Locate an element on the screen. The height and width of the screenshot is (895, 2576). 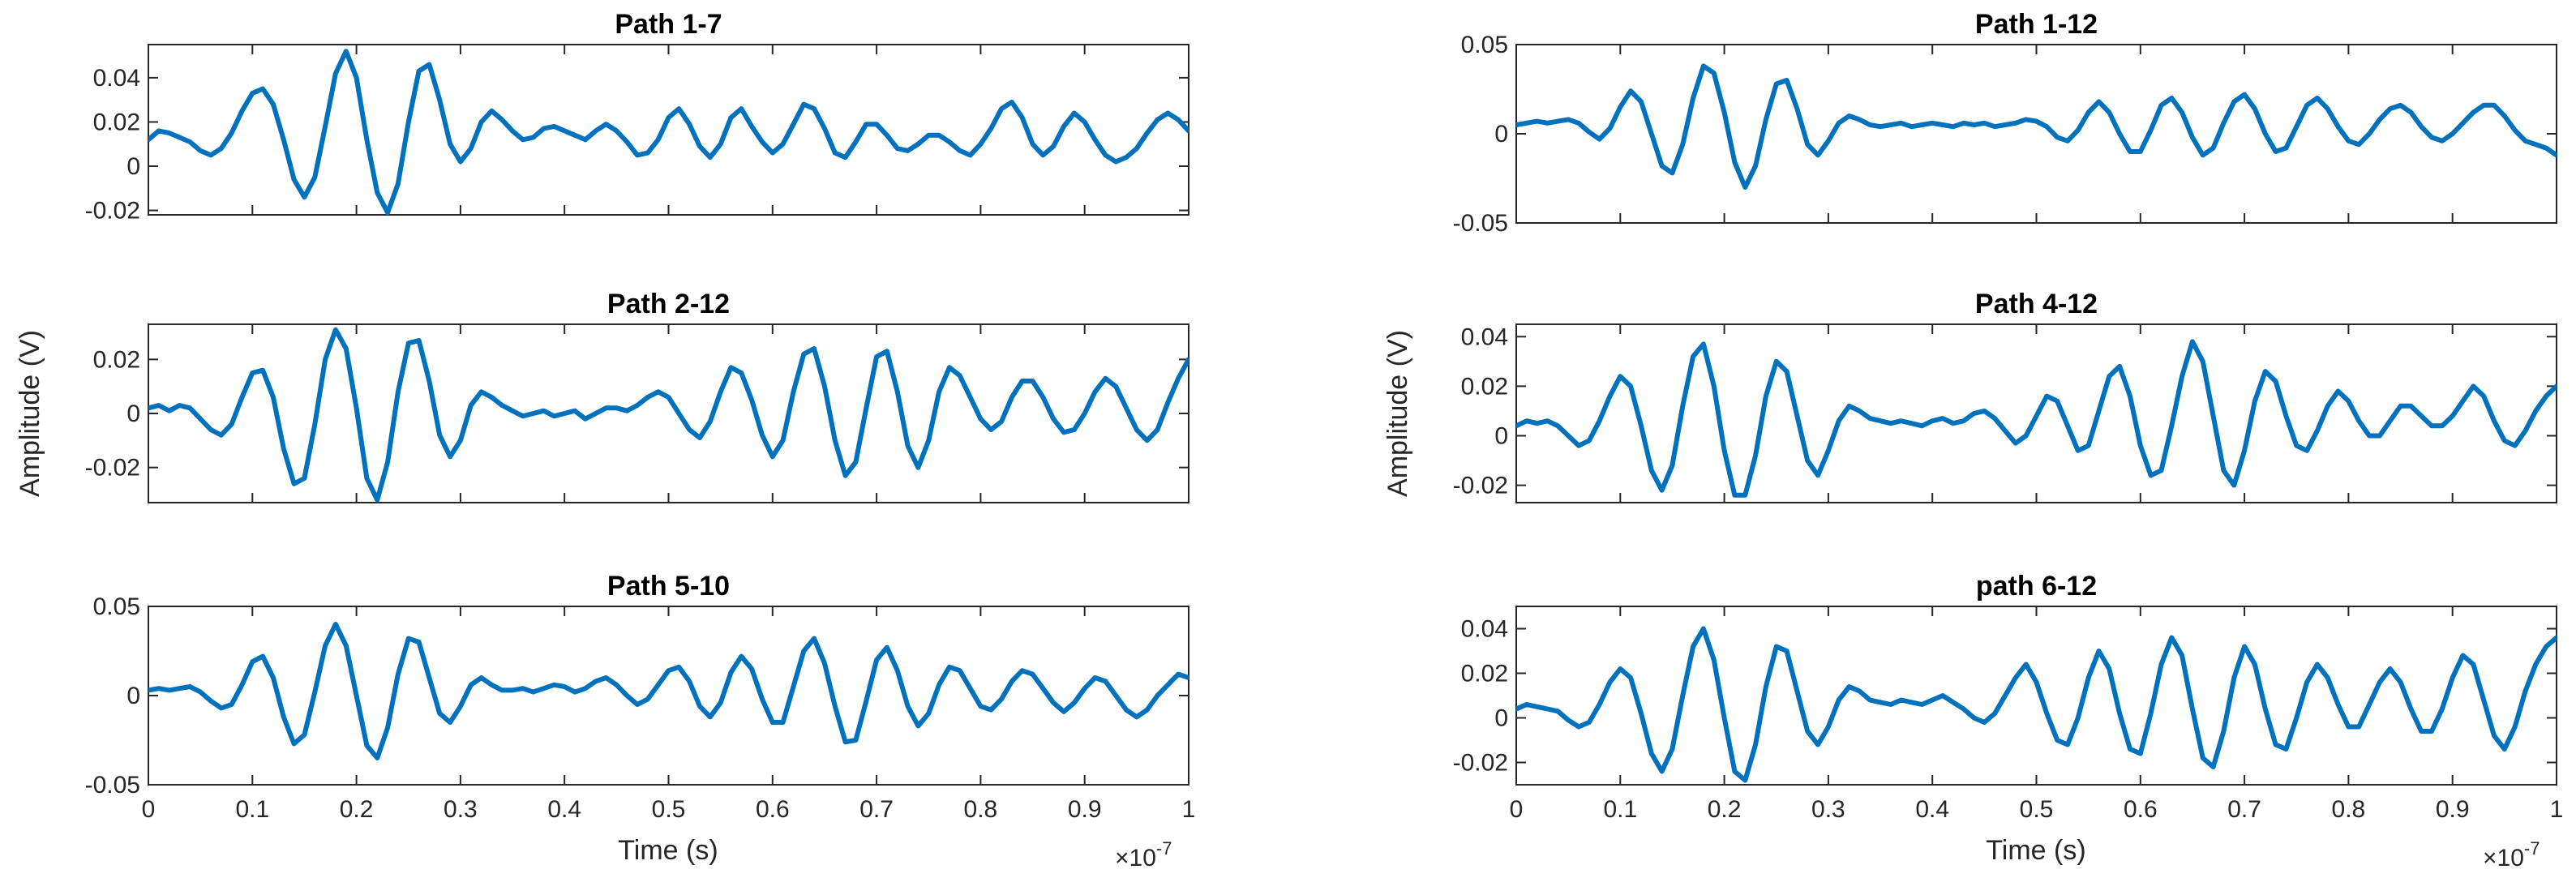
subplot-title: Path 5-10 is located at coordinates (668, 586).